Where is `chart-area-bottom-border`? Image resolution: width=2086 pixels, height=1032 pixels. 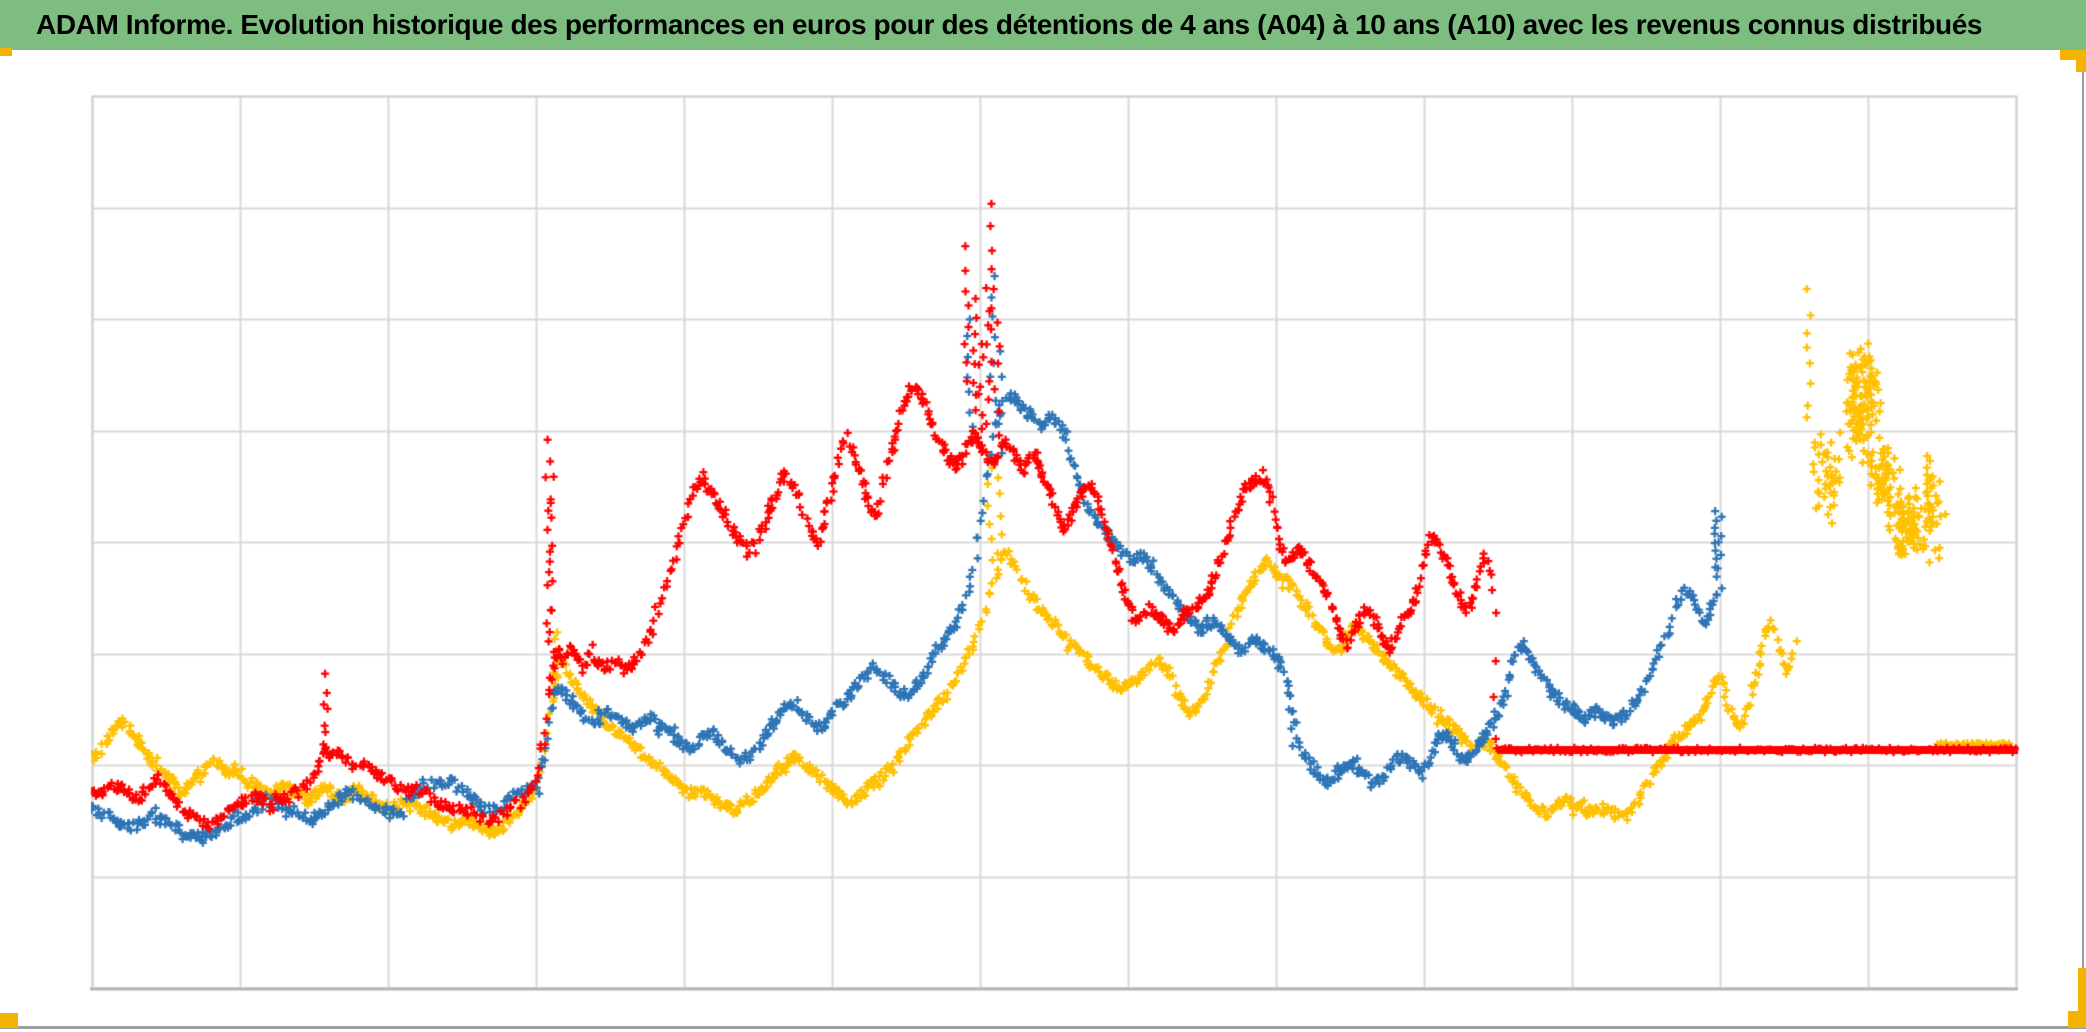 chart-area-bottom-border is located at coordinates (1043, 1027).